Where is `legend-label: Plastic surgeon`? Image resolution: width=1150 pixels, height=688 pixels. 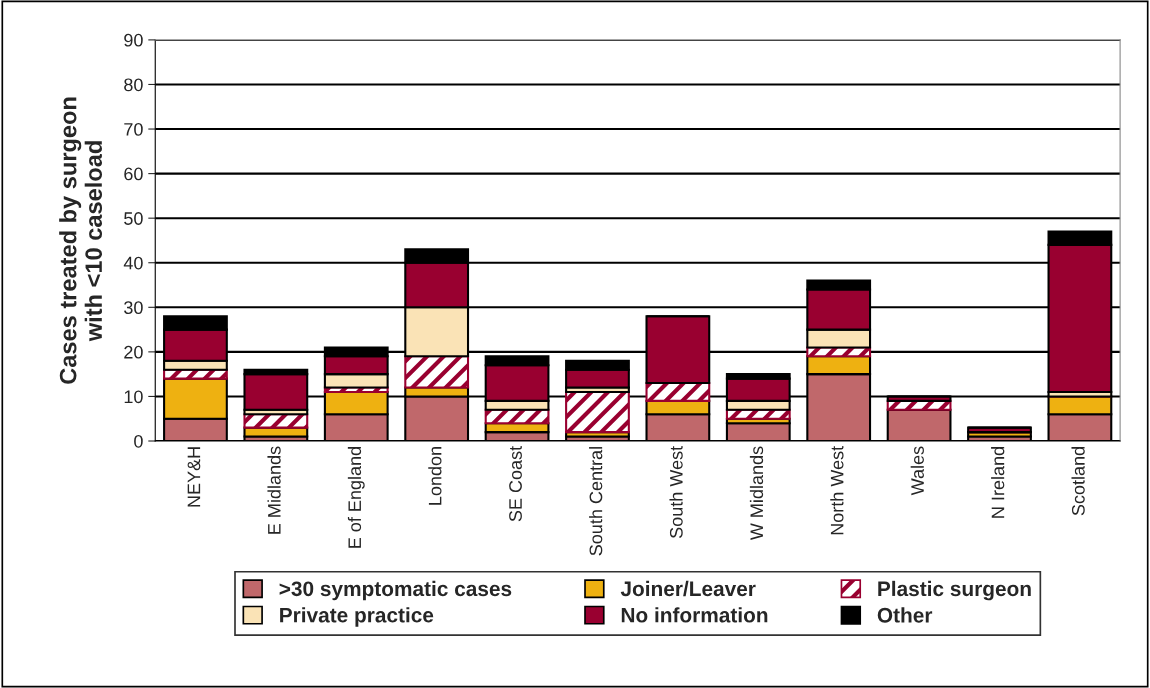 legend-label: Plastic surgeon is located at coordinates (954, 590).